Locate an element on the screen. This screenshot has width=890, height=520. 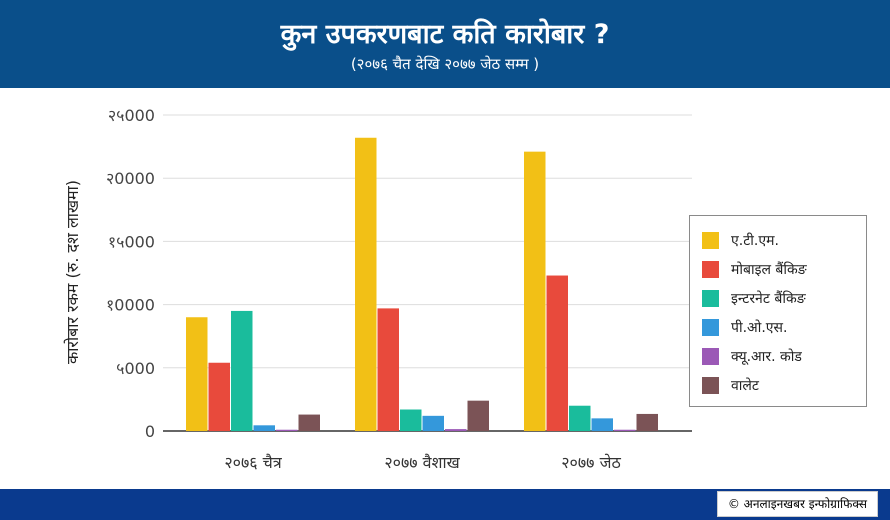
legend-label: इन्टरनेट बैंकिङ is located at coordinates (768, 299).